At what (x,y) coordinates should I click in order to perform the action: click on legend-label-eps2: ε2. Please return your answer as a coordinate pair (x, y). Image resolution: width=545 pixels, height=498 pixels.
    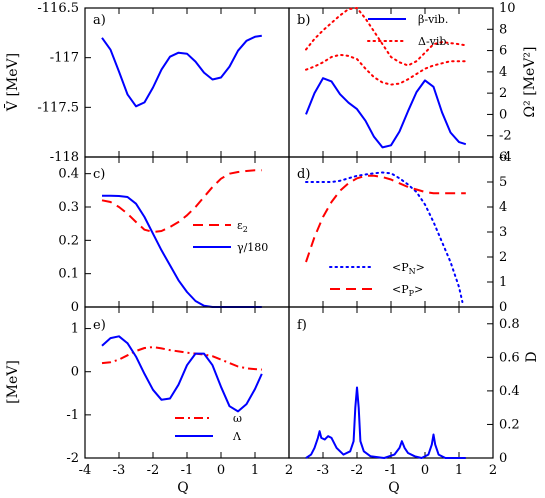
    Looking at the image, I should click on (242, 226).